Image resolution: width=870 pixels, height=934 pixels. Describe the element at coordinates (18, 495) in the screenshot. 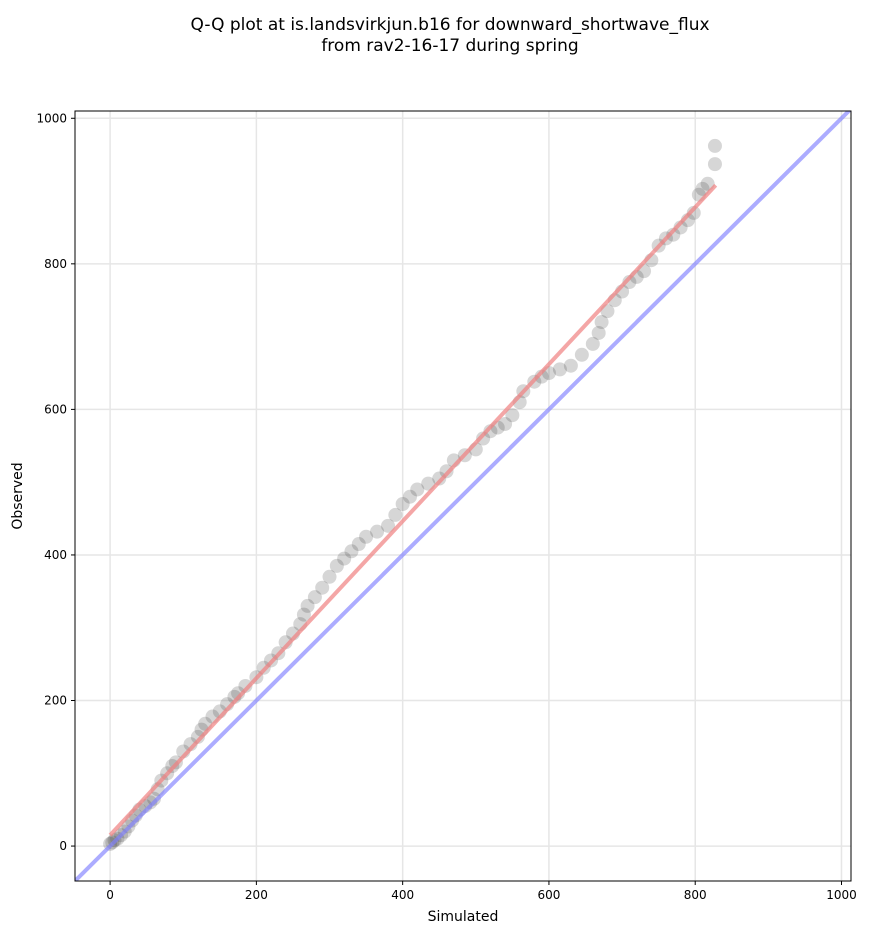

I see `y-axis-label: Observed` at that location.